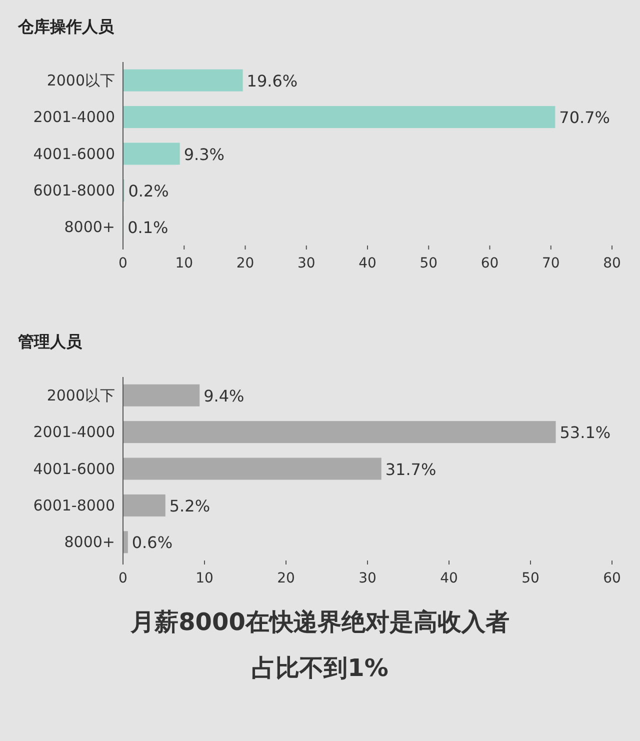 The image size is (640, 741). Describe the element at coordinates (224, 396) in the screenshot. I see `data-label: 9.4%` at that location.